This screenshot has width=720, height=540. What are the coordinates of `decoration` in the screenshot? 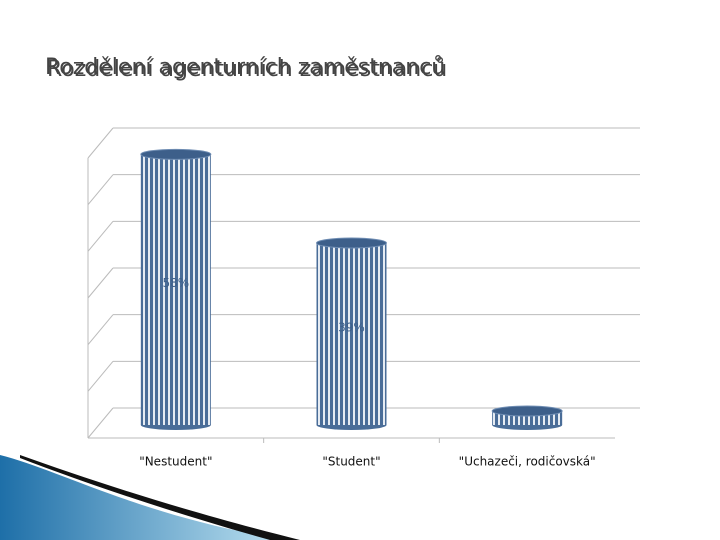 It's located at (145, 497).